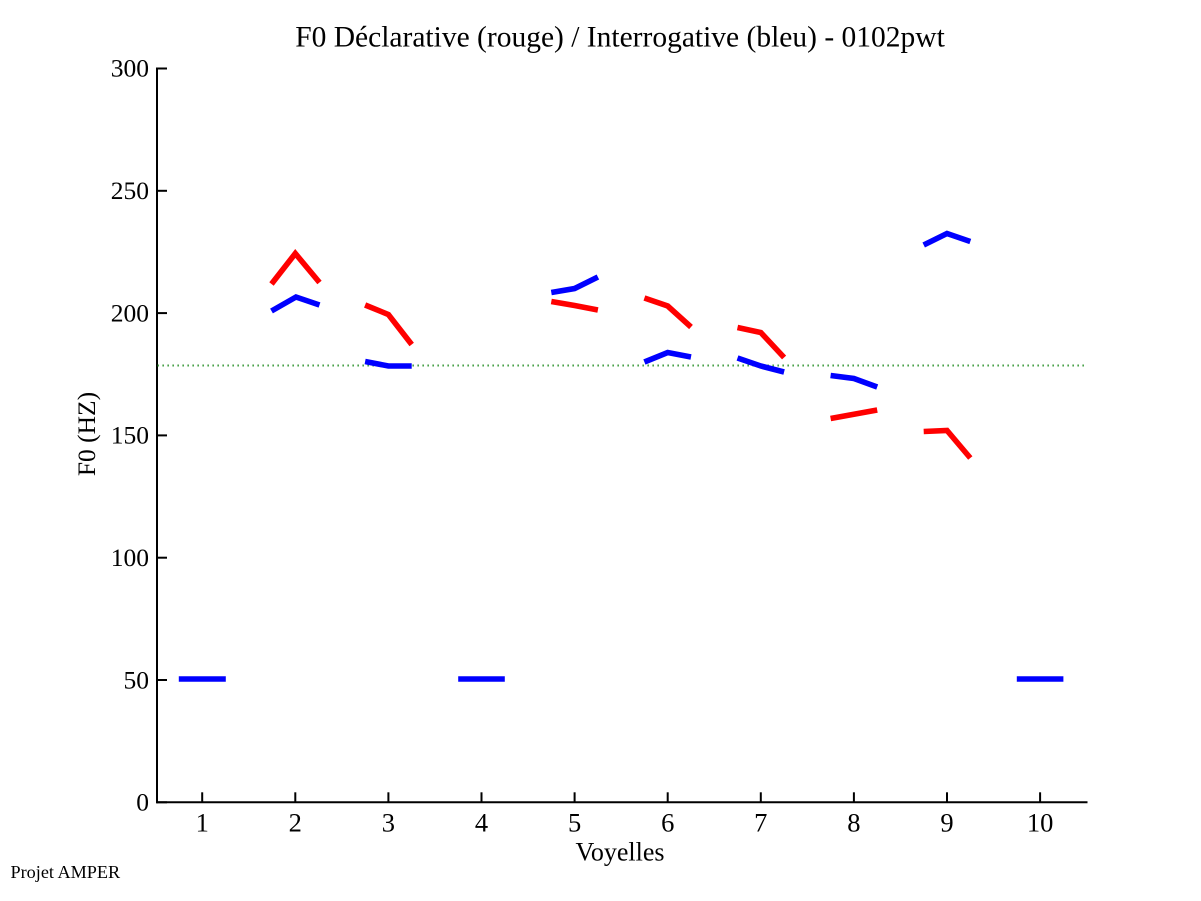 This screenshot has height=901, width=1201. Describe the element at coordinates (130, 312) in the screenshot. I see `svg-text: 200` at that location.